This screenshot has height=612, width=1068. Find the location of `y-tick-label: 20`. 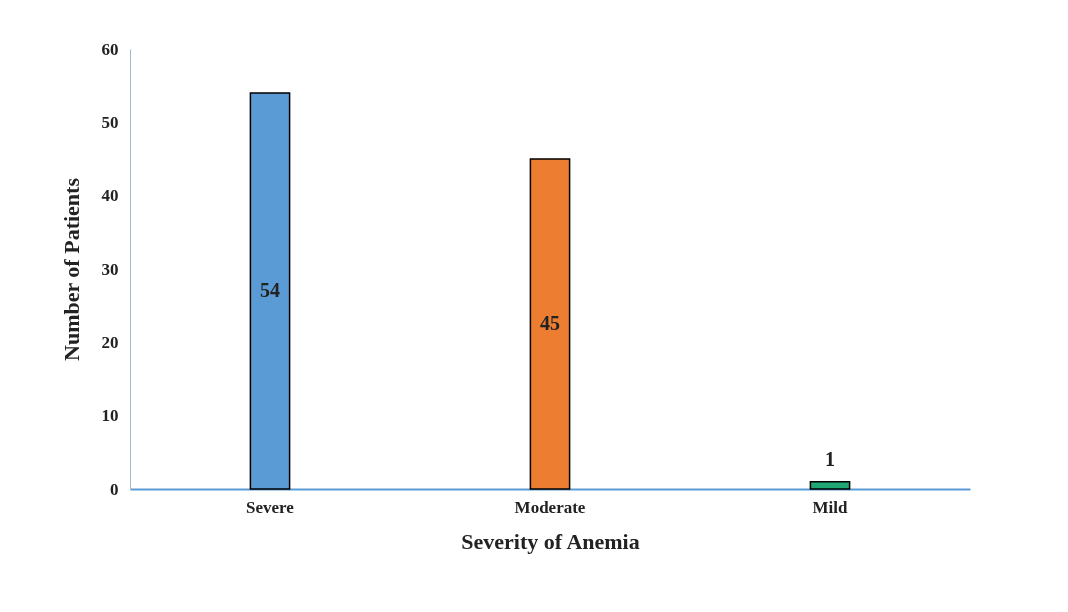

y-tick-label: 20 is located at coordinates (110, 342).